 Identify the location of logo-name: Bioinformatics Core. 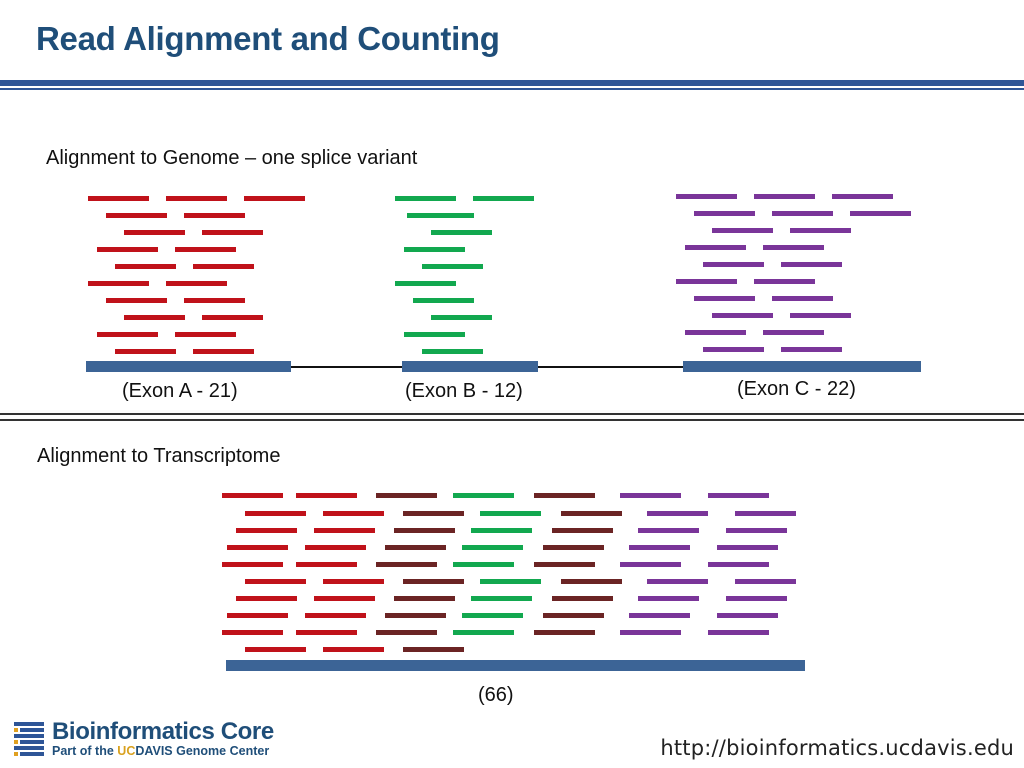
(163, 731).